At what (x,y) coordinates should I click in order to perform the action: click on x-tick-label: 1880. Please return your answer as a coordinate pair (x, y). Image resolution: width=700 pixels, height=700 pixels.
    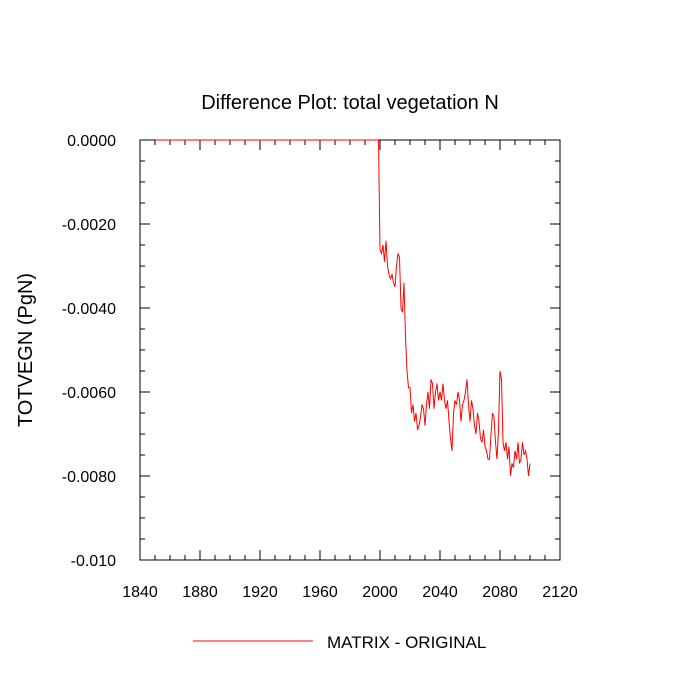
    Looking at the image, I should click on (200, 592).